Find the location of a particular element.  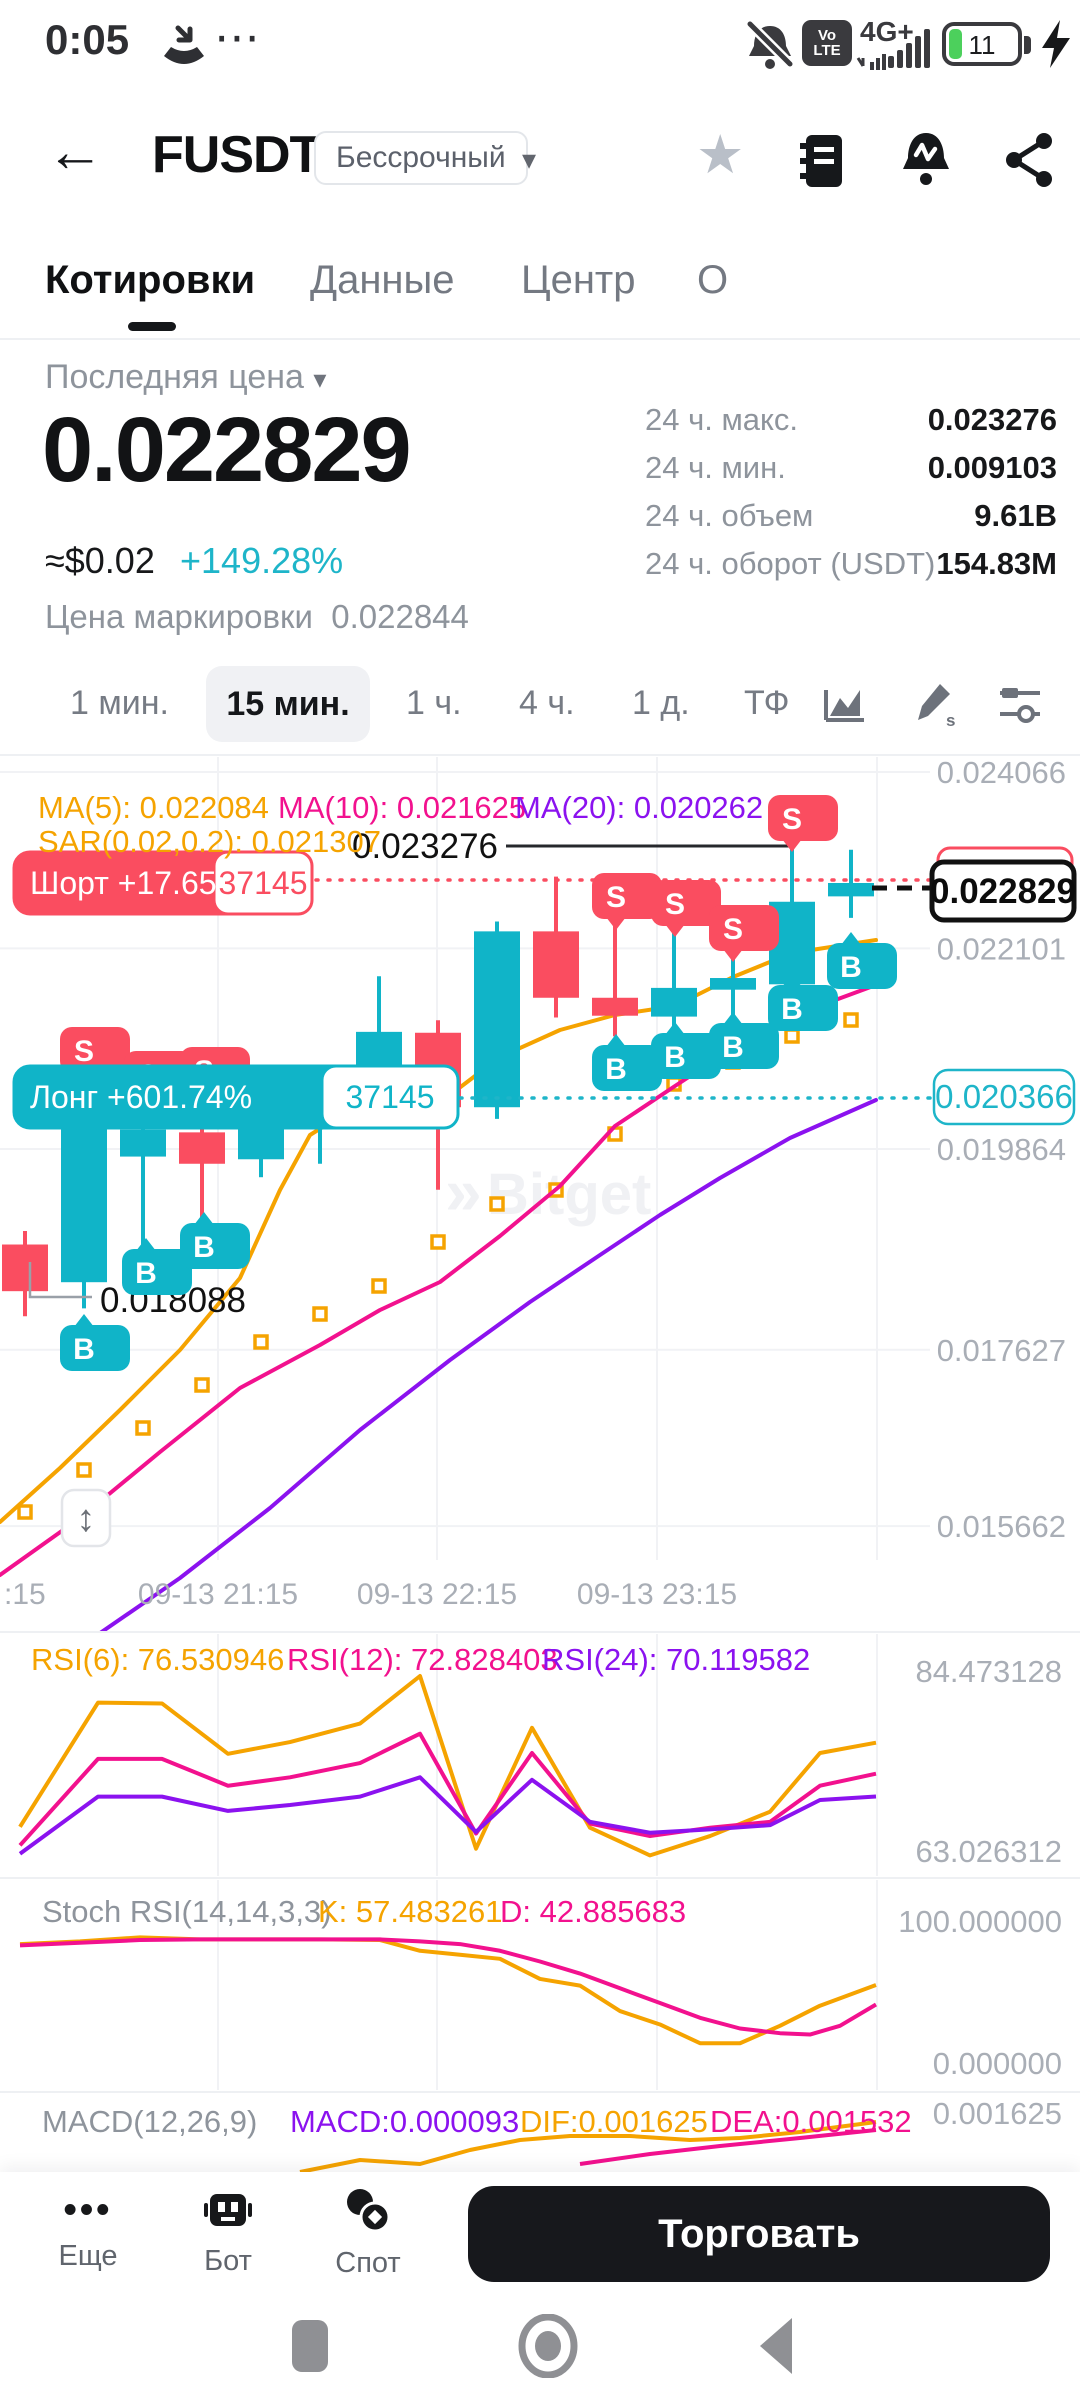

network-type: 4G+ is located at coordinates (887, 31).